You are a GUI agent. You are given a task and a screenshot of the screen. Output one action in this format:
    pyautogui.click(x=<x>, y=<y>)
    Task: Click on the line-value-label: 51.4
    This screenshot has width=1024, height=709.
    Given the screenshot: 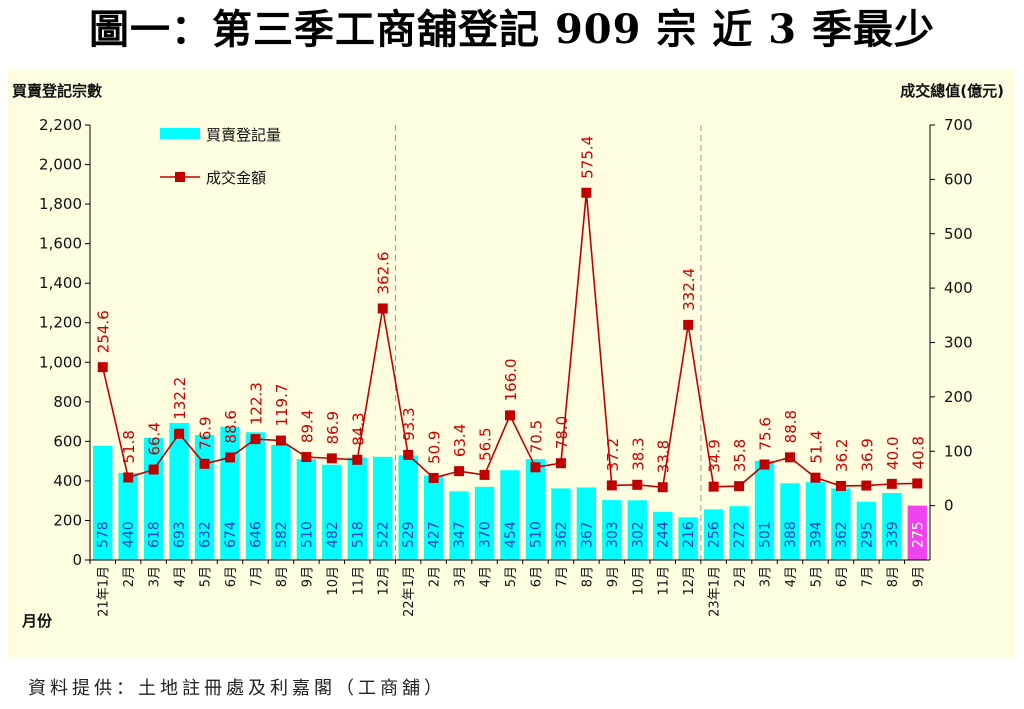 What is the action you would take?
    pyautogui.click(x=816, y=446)
    